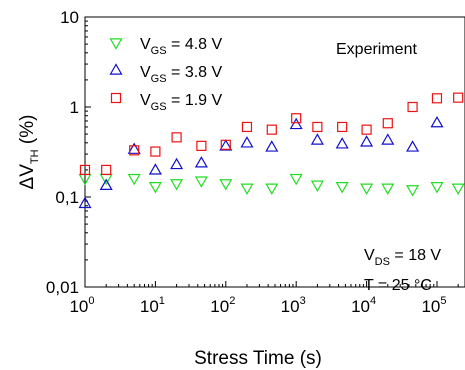 The height and width of the screenshot is (370, 465). What do you see at coordinates (402, 257) in the screenshot?
I see `annotation-vds: VDS = 18 V` at bounding box center [402, 257].